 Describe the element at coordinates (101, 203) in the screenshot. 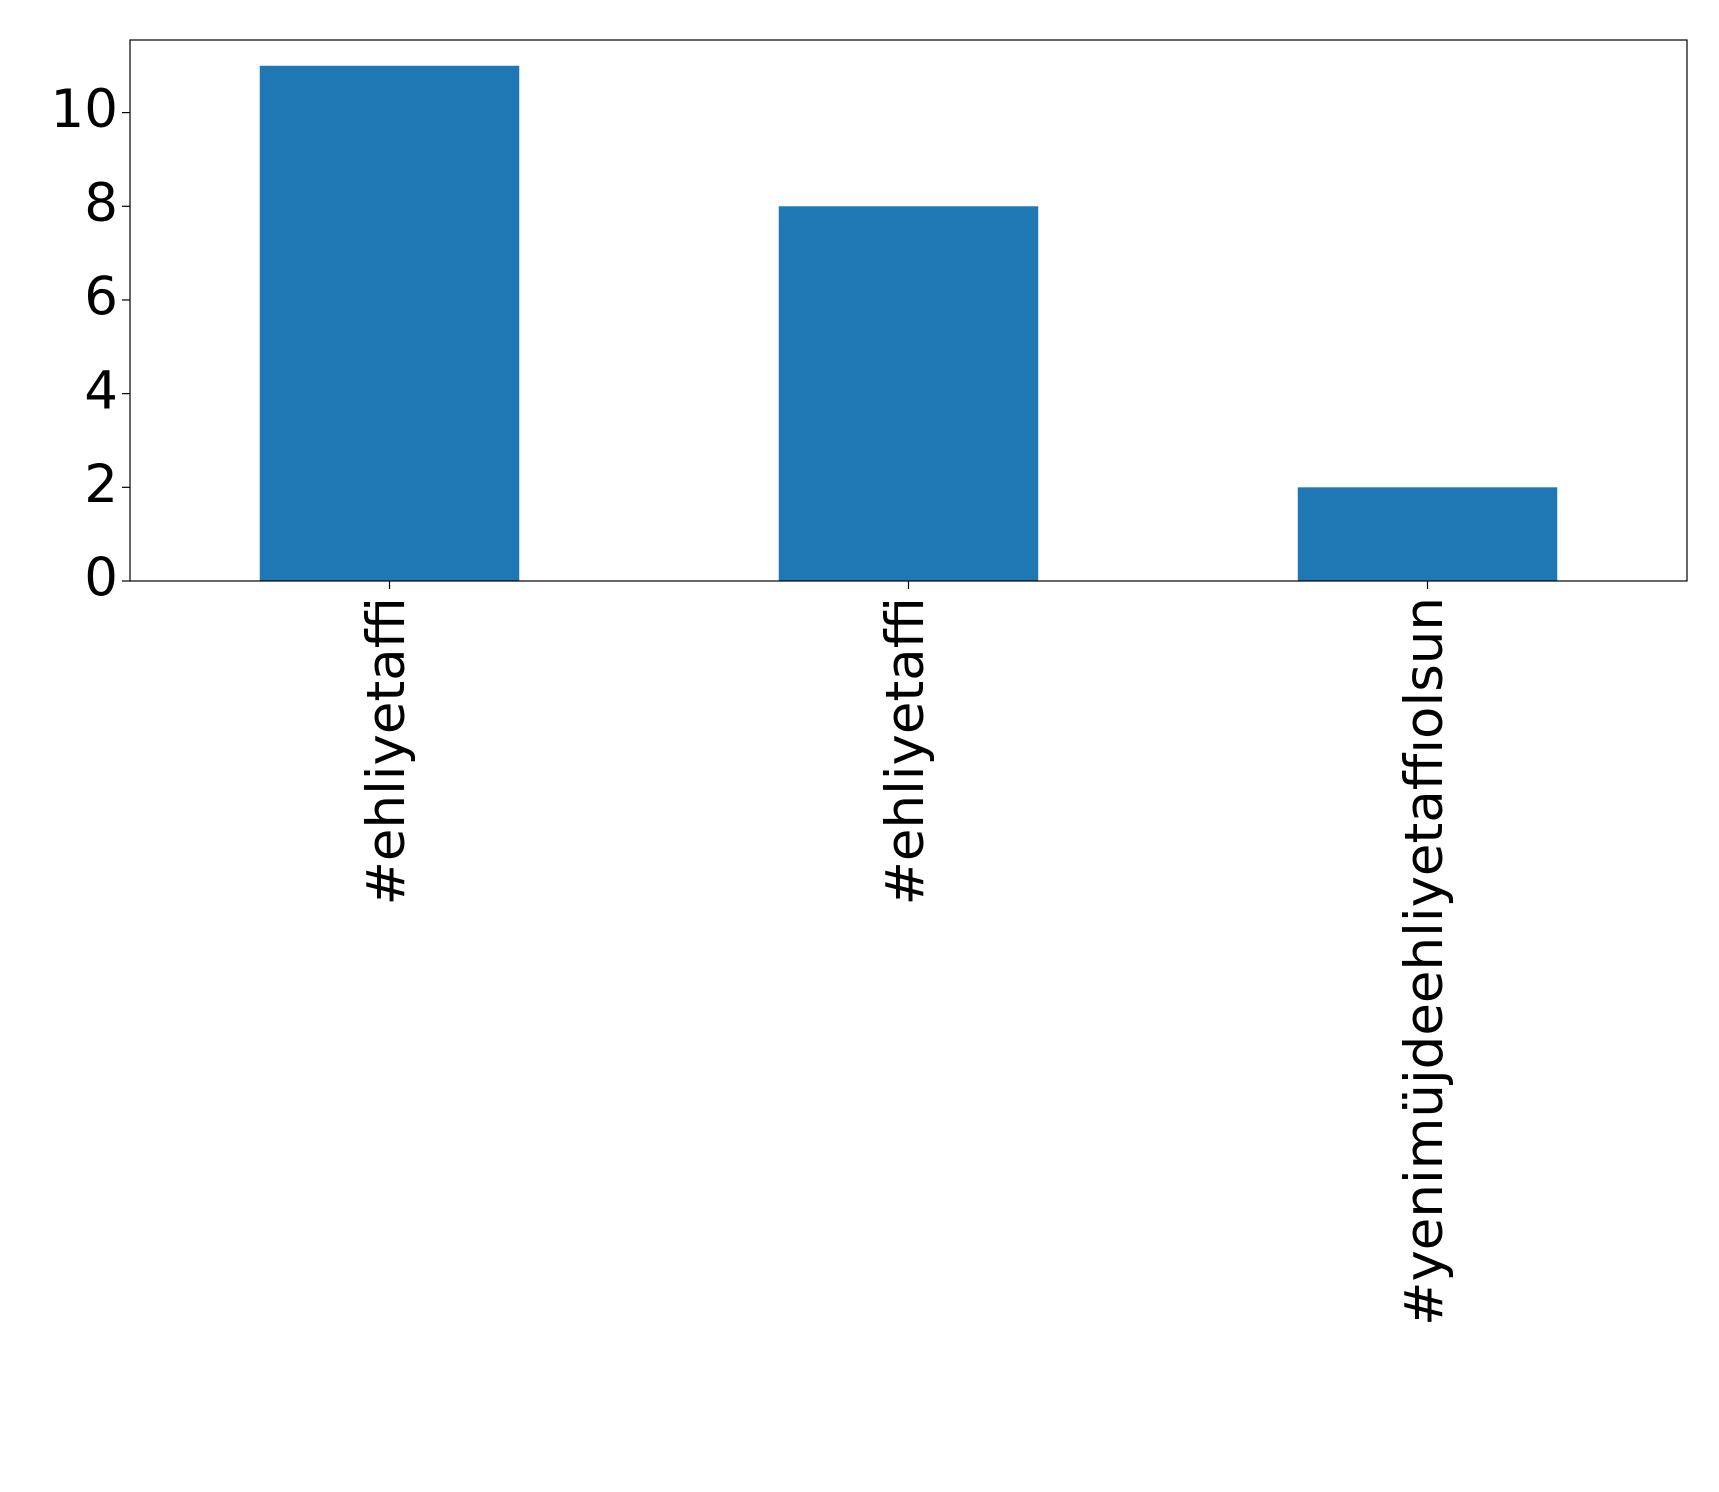

I see `y-tick-label: 8` at that location.